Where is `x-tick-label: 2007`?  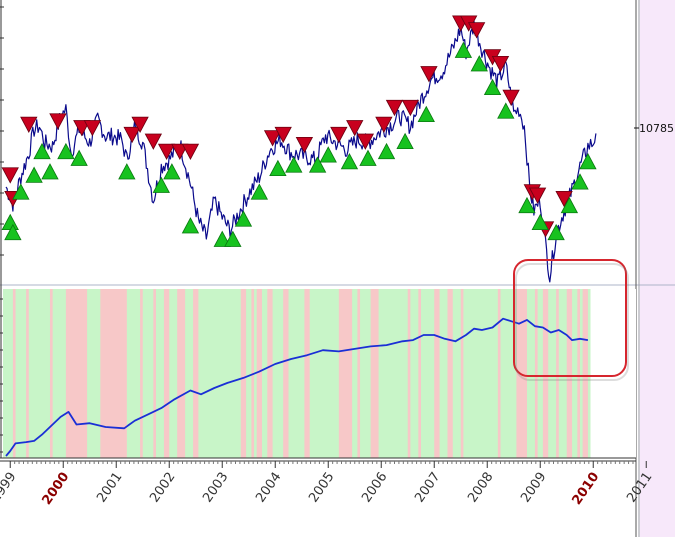 x-tick-label: 2007 is located at coordinates (427, 488).